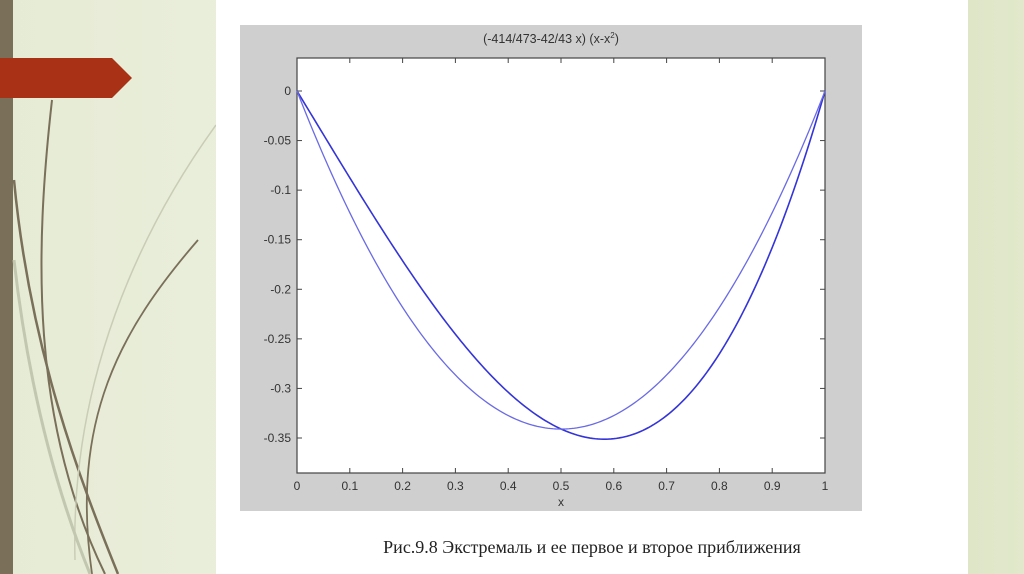  What do you see at coordinates (280, 388) in the screenshot?
I see `y-tick-label: -0.3` at bounding box center [280, 388].